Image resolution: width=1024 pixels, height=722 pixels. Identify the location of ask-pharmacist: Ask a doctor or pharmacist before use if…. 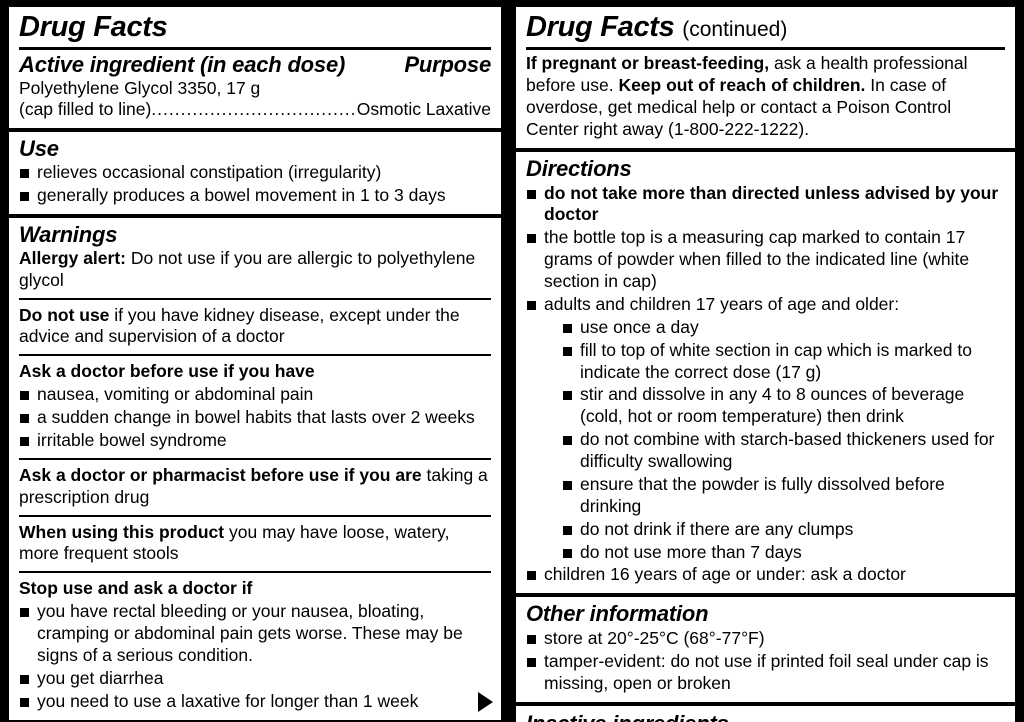
(255, 487).